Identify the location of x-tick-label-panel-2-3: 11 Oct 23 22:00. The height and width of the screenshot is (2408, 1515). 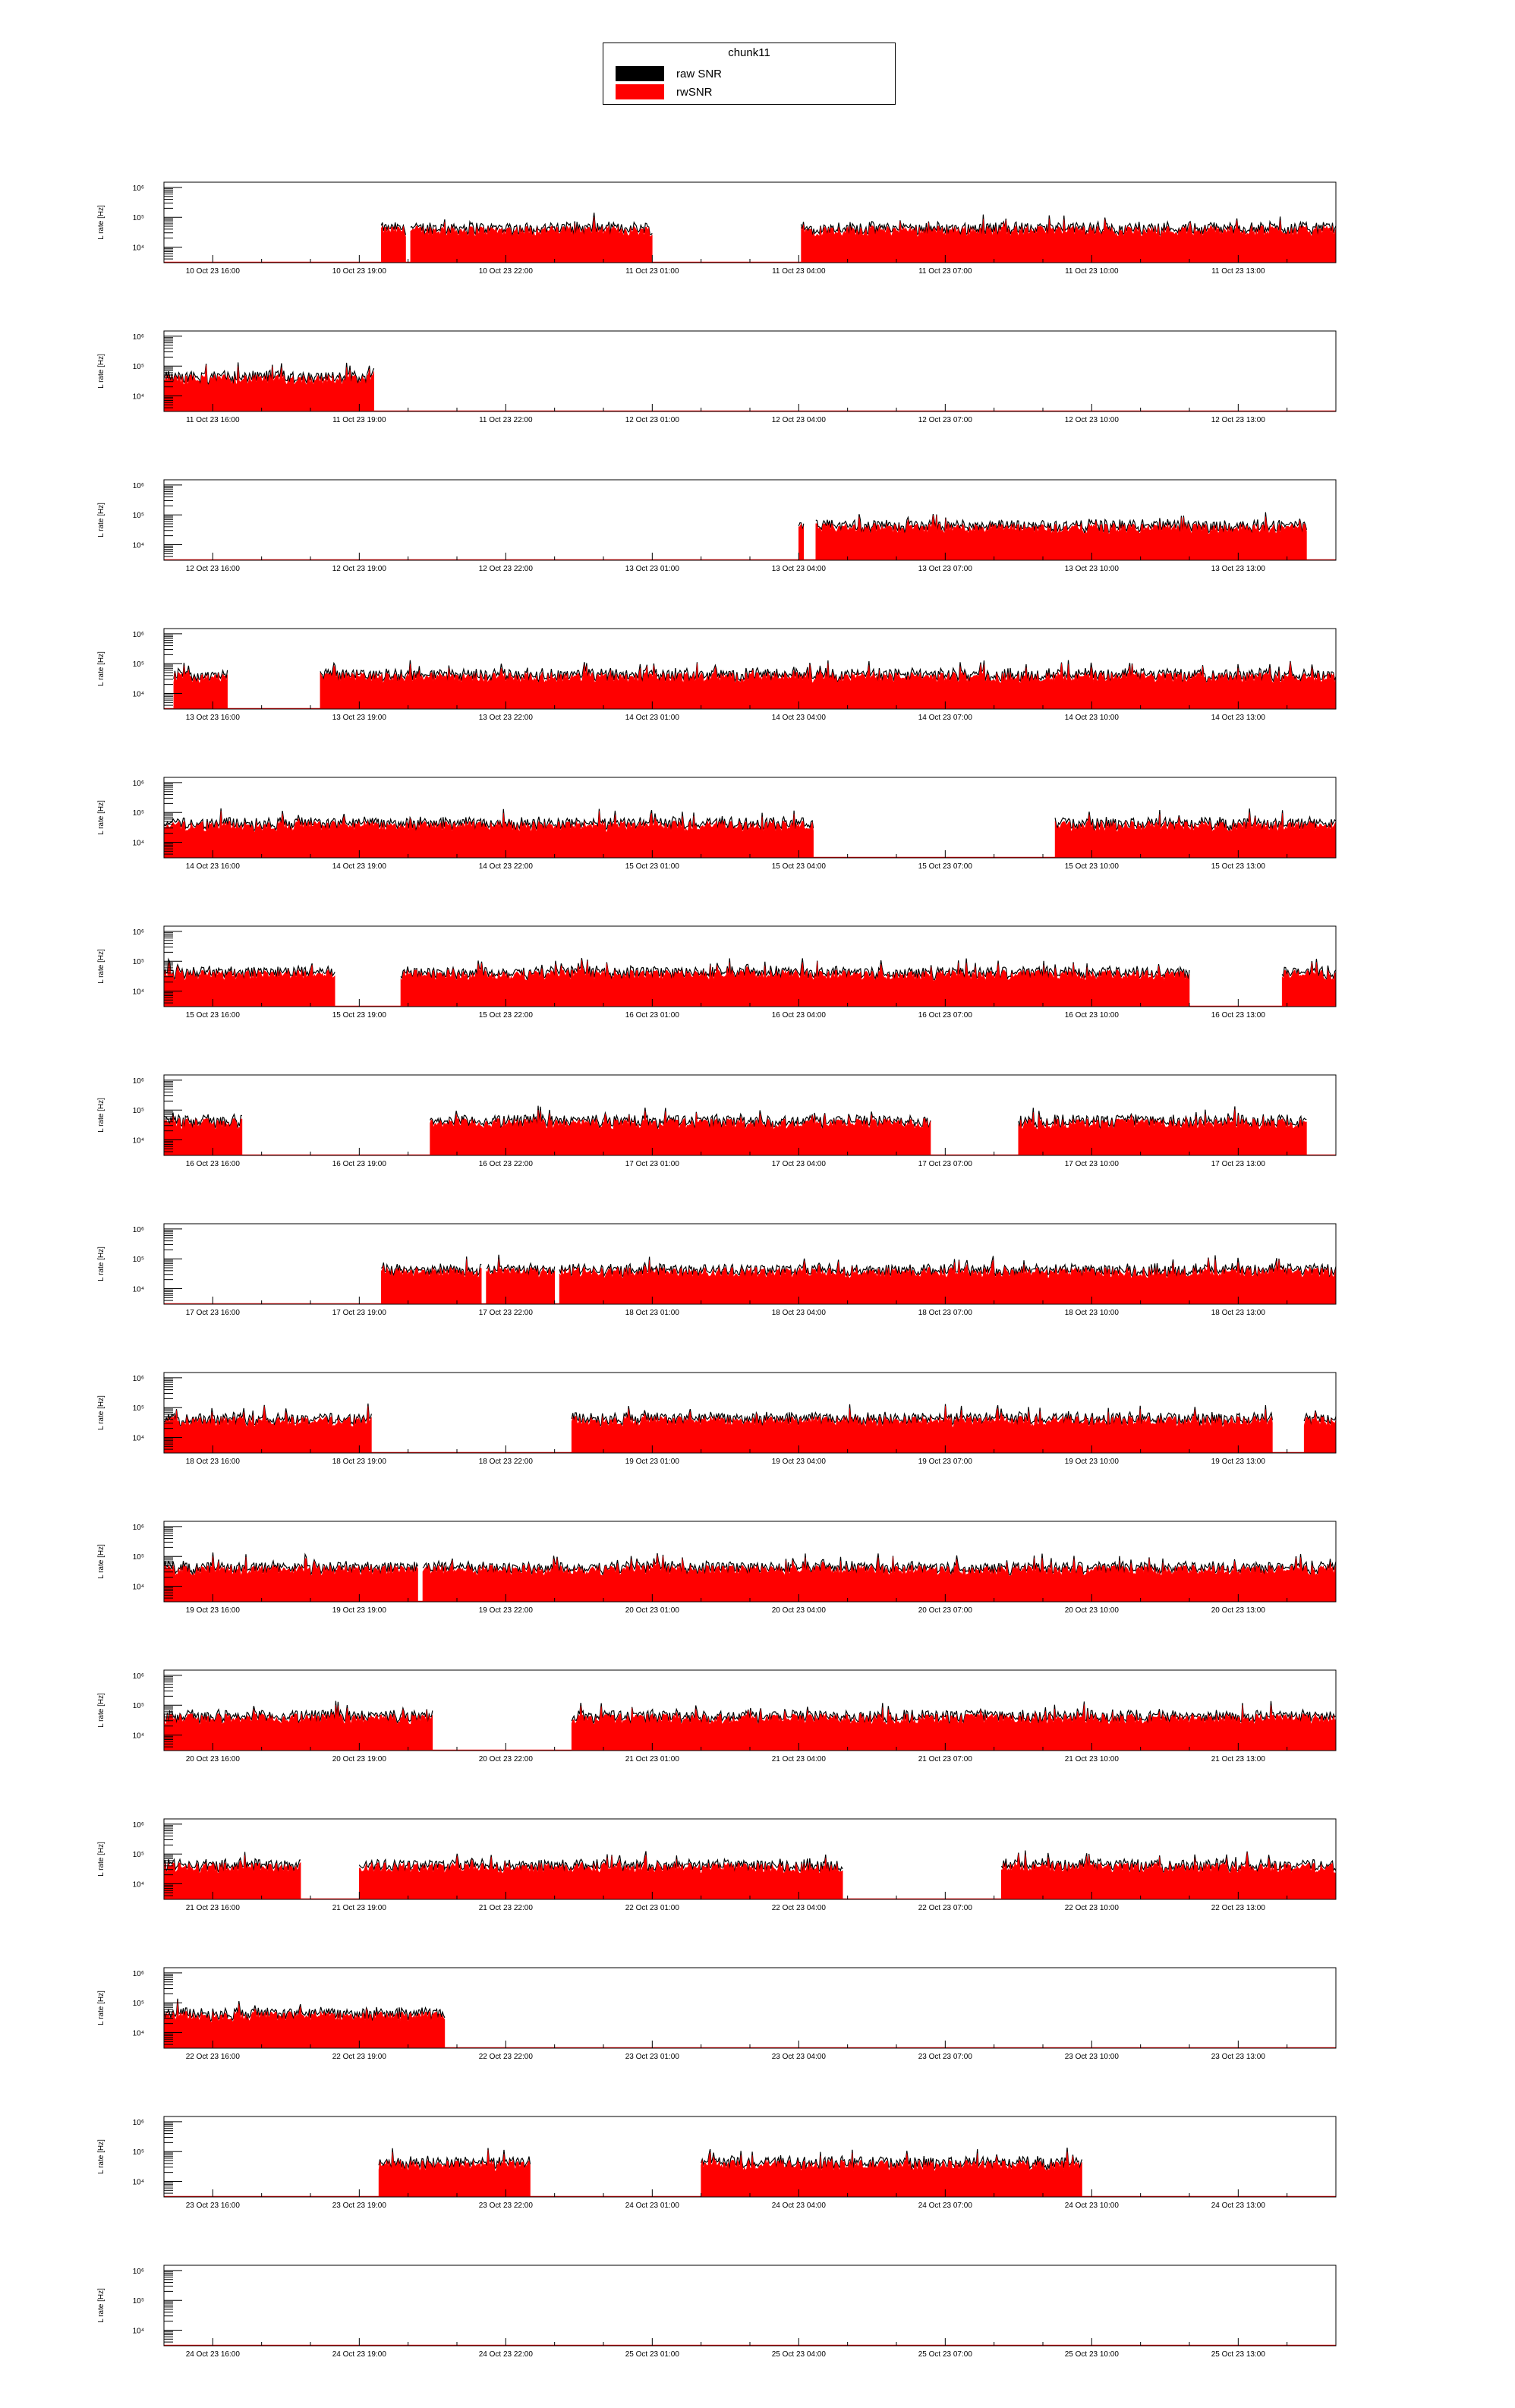
(506, 420).